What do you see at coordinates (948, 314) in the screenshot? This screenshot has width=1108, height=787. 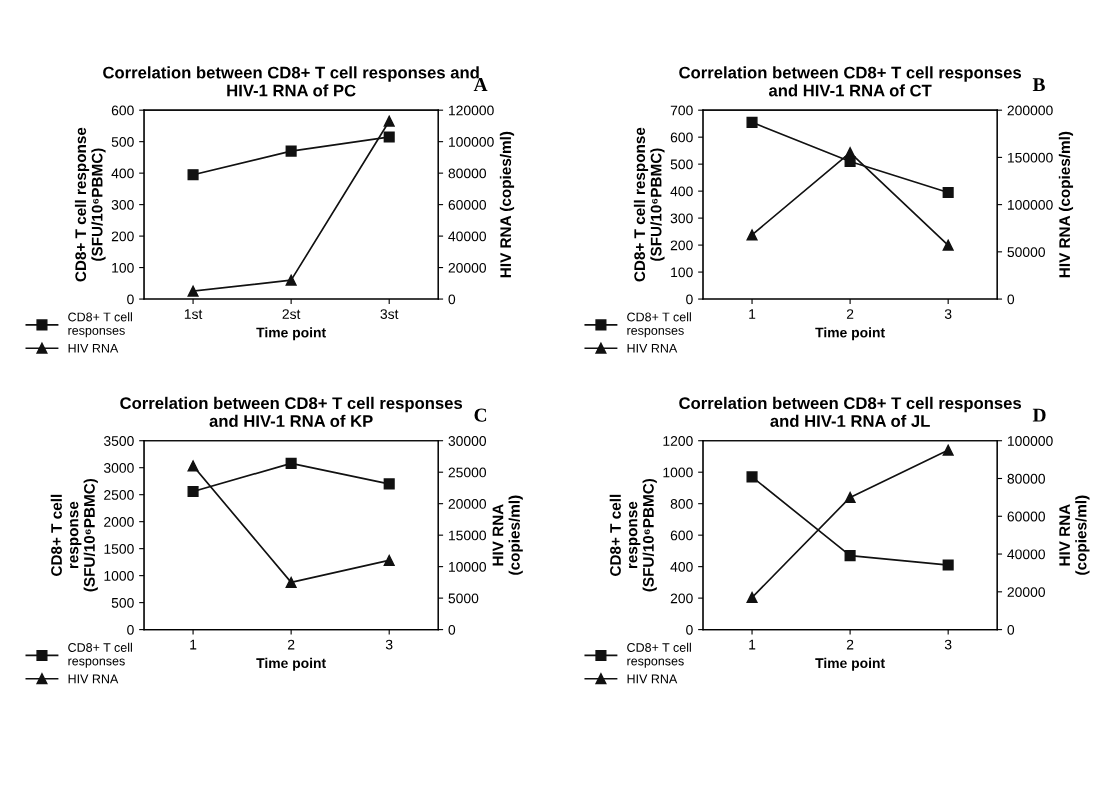 I see `x-tick-label: 3` at bounding box center [948, 314].